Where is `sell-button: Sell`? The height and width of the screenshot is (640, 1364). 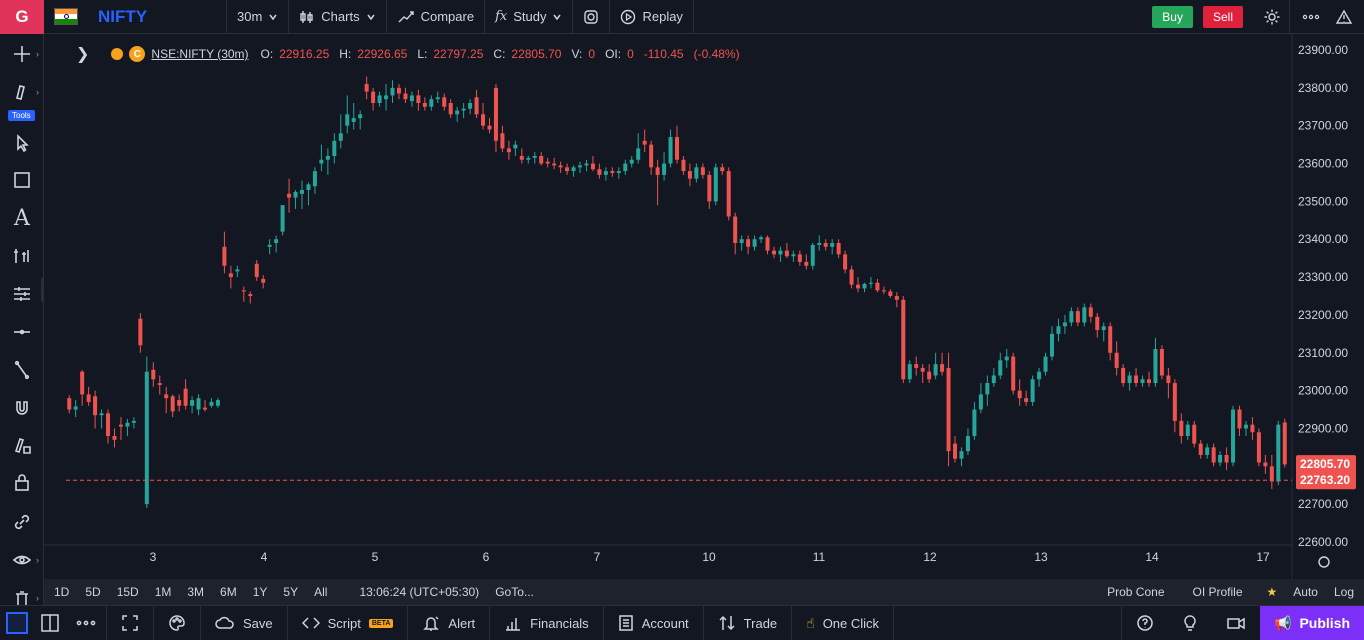 sell-button: Sell is located at coordinates (1222, 16).